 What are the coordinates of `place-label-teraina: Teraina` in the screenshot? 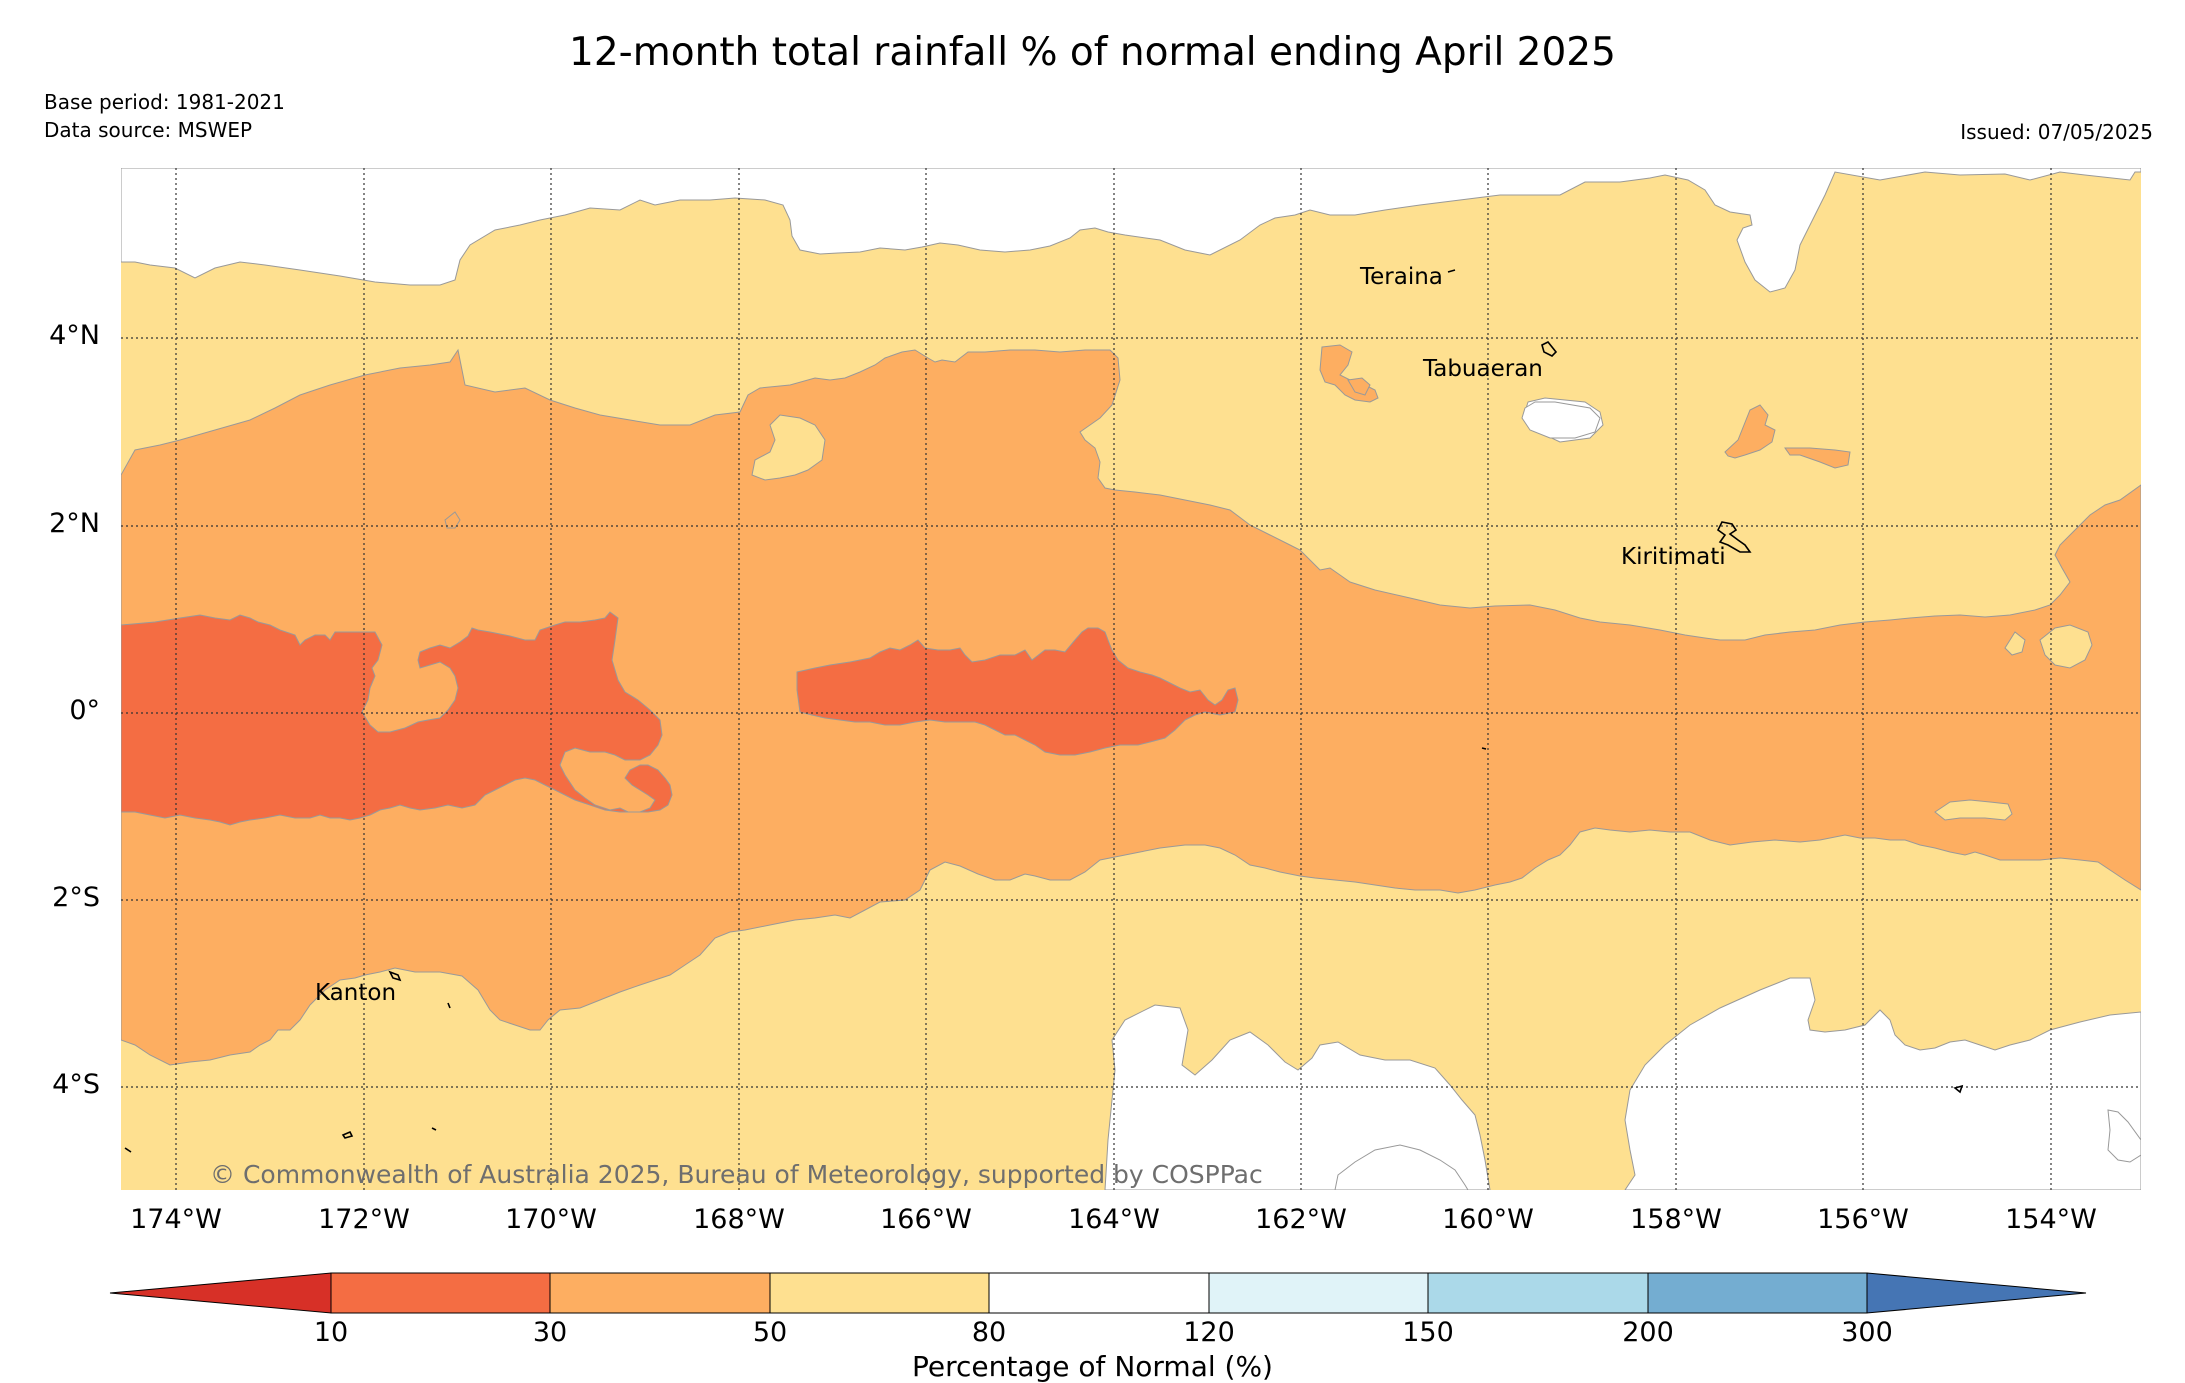 It's located at (1401, 277).